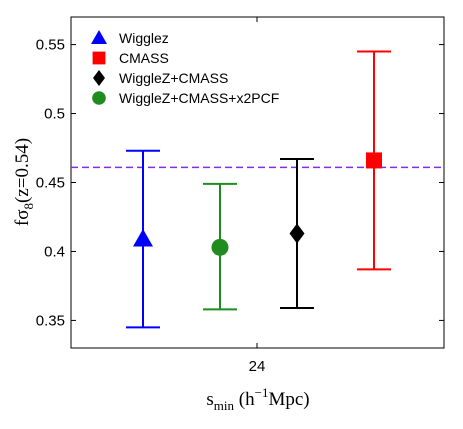  I want to click on x-axis: 24, so click(257, 196).